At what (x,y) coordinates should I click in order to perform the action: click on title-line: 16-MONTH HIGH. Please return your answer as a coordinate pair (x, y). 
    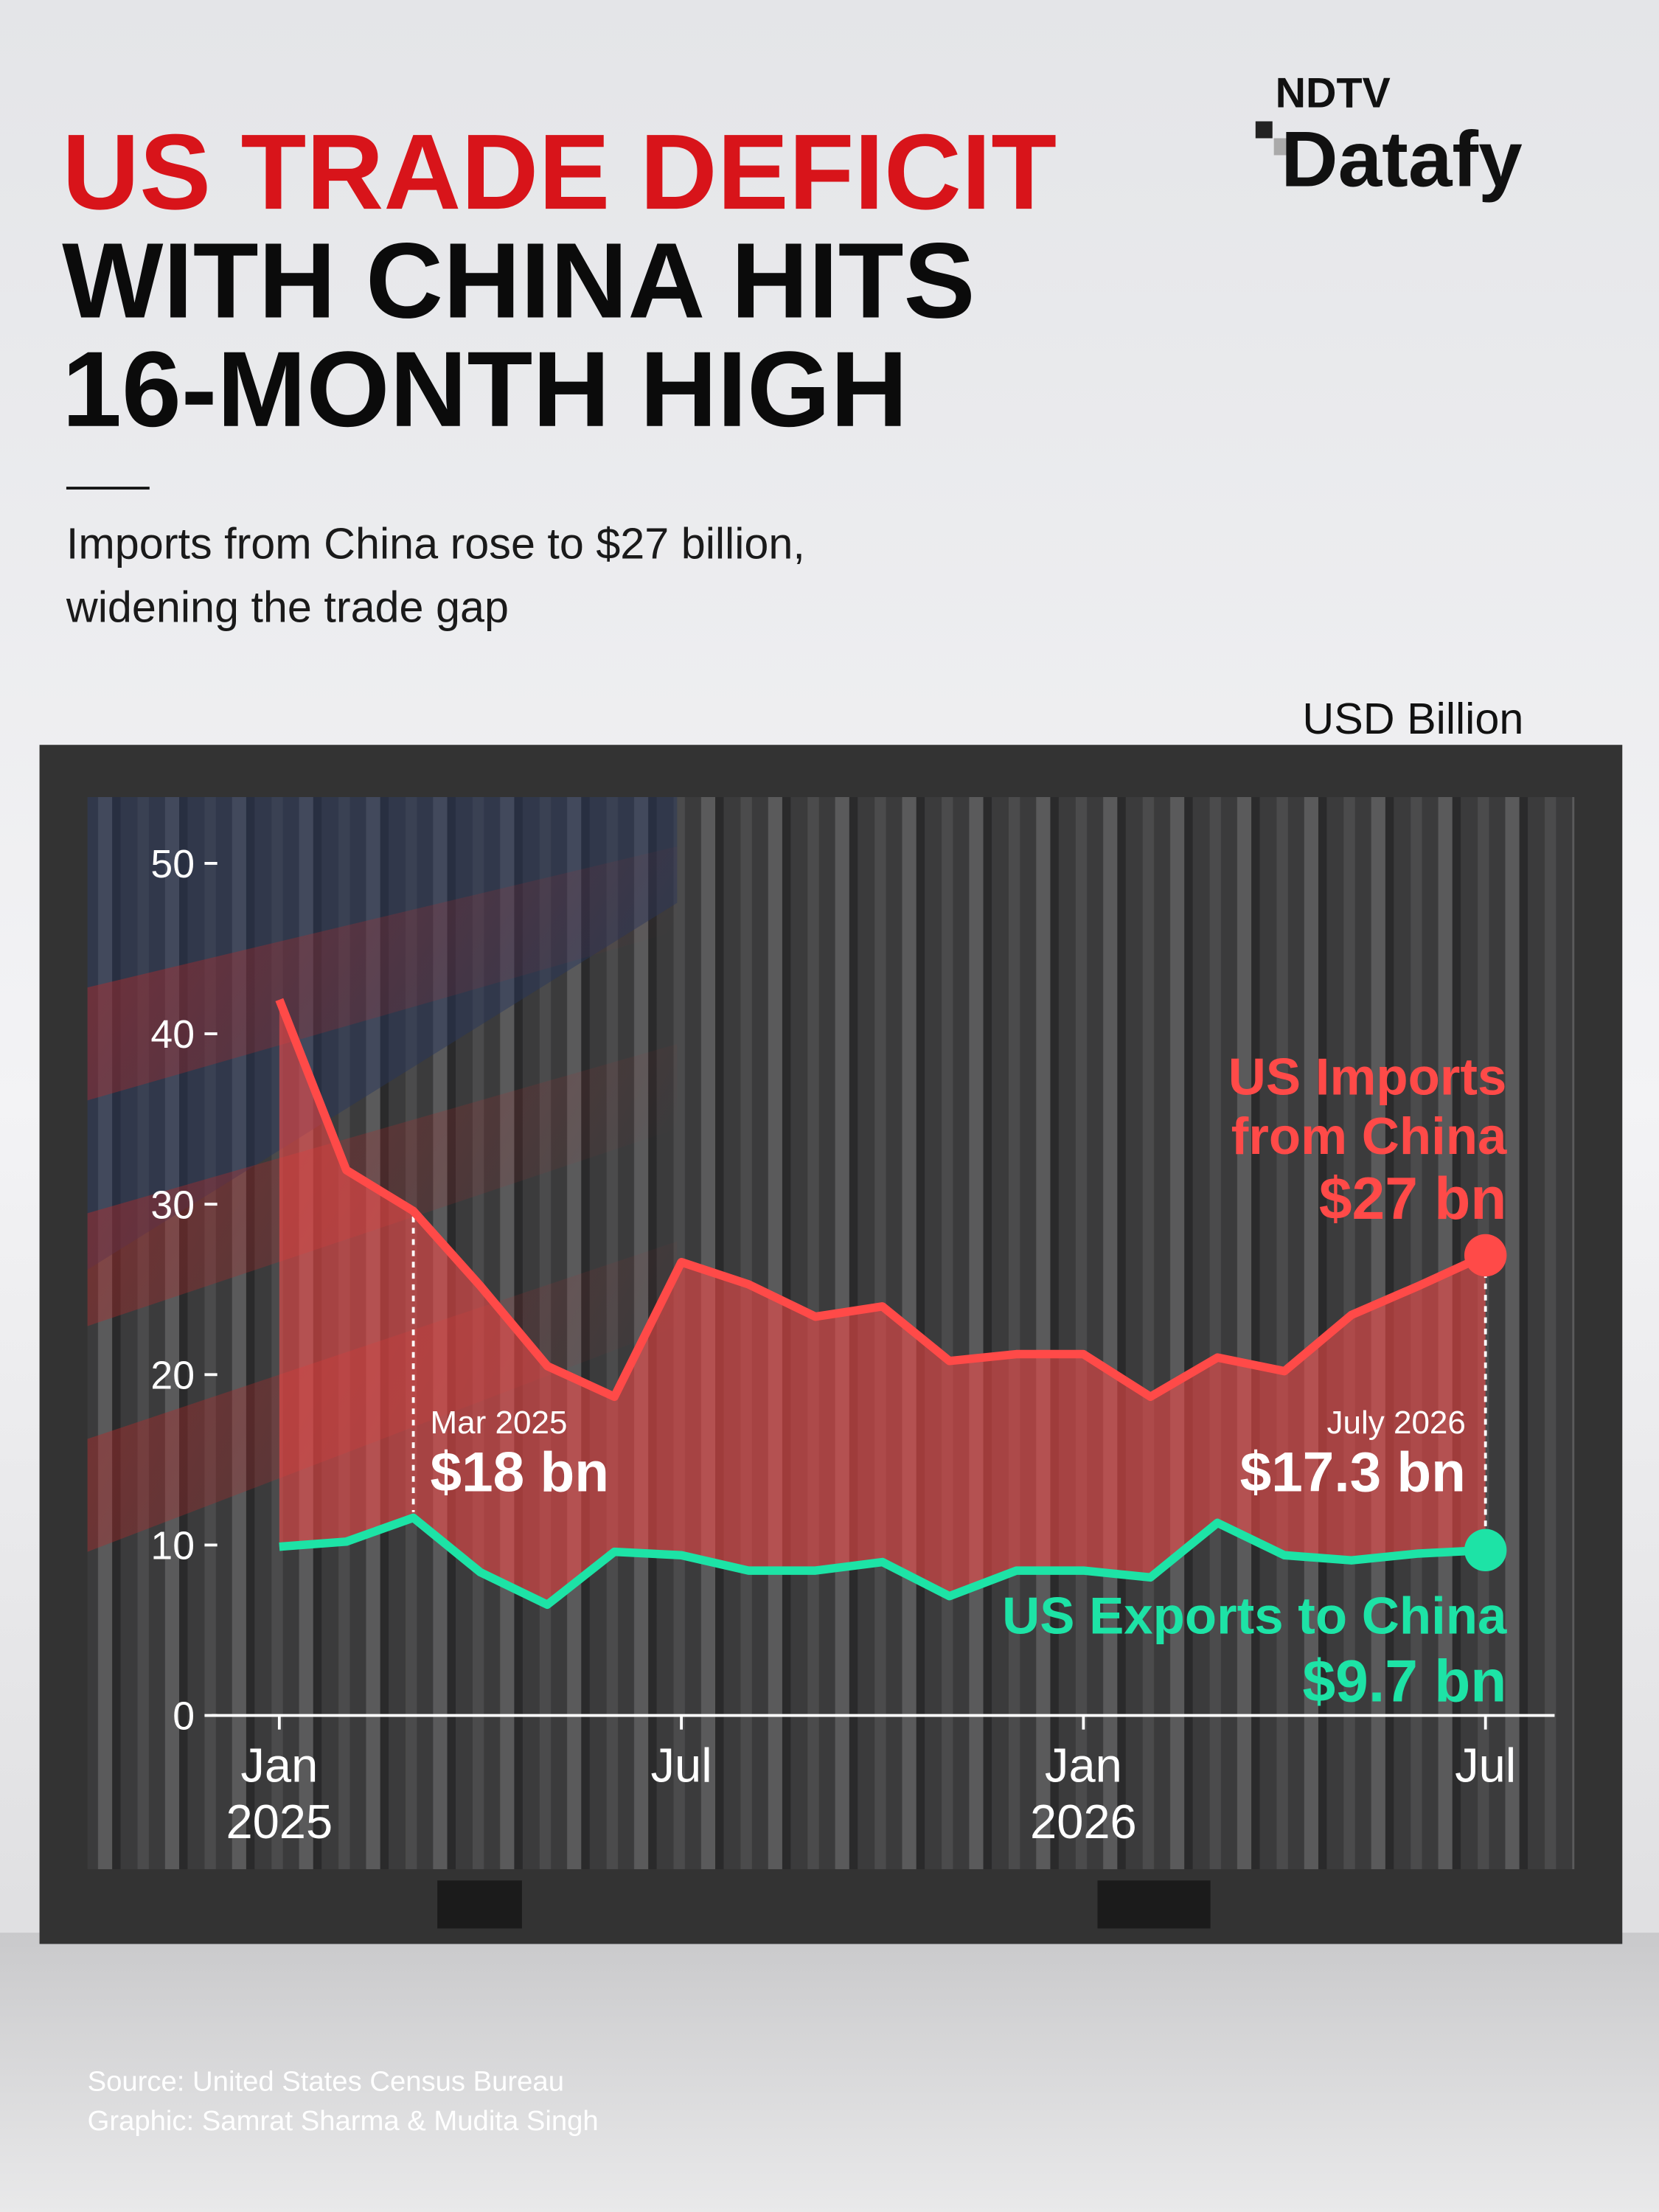
    Looking at the image, I should click on (485, 389).